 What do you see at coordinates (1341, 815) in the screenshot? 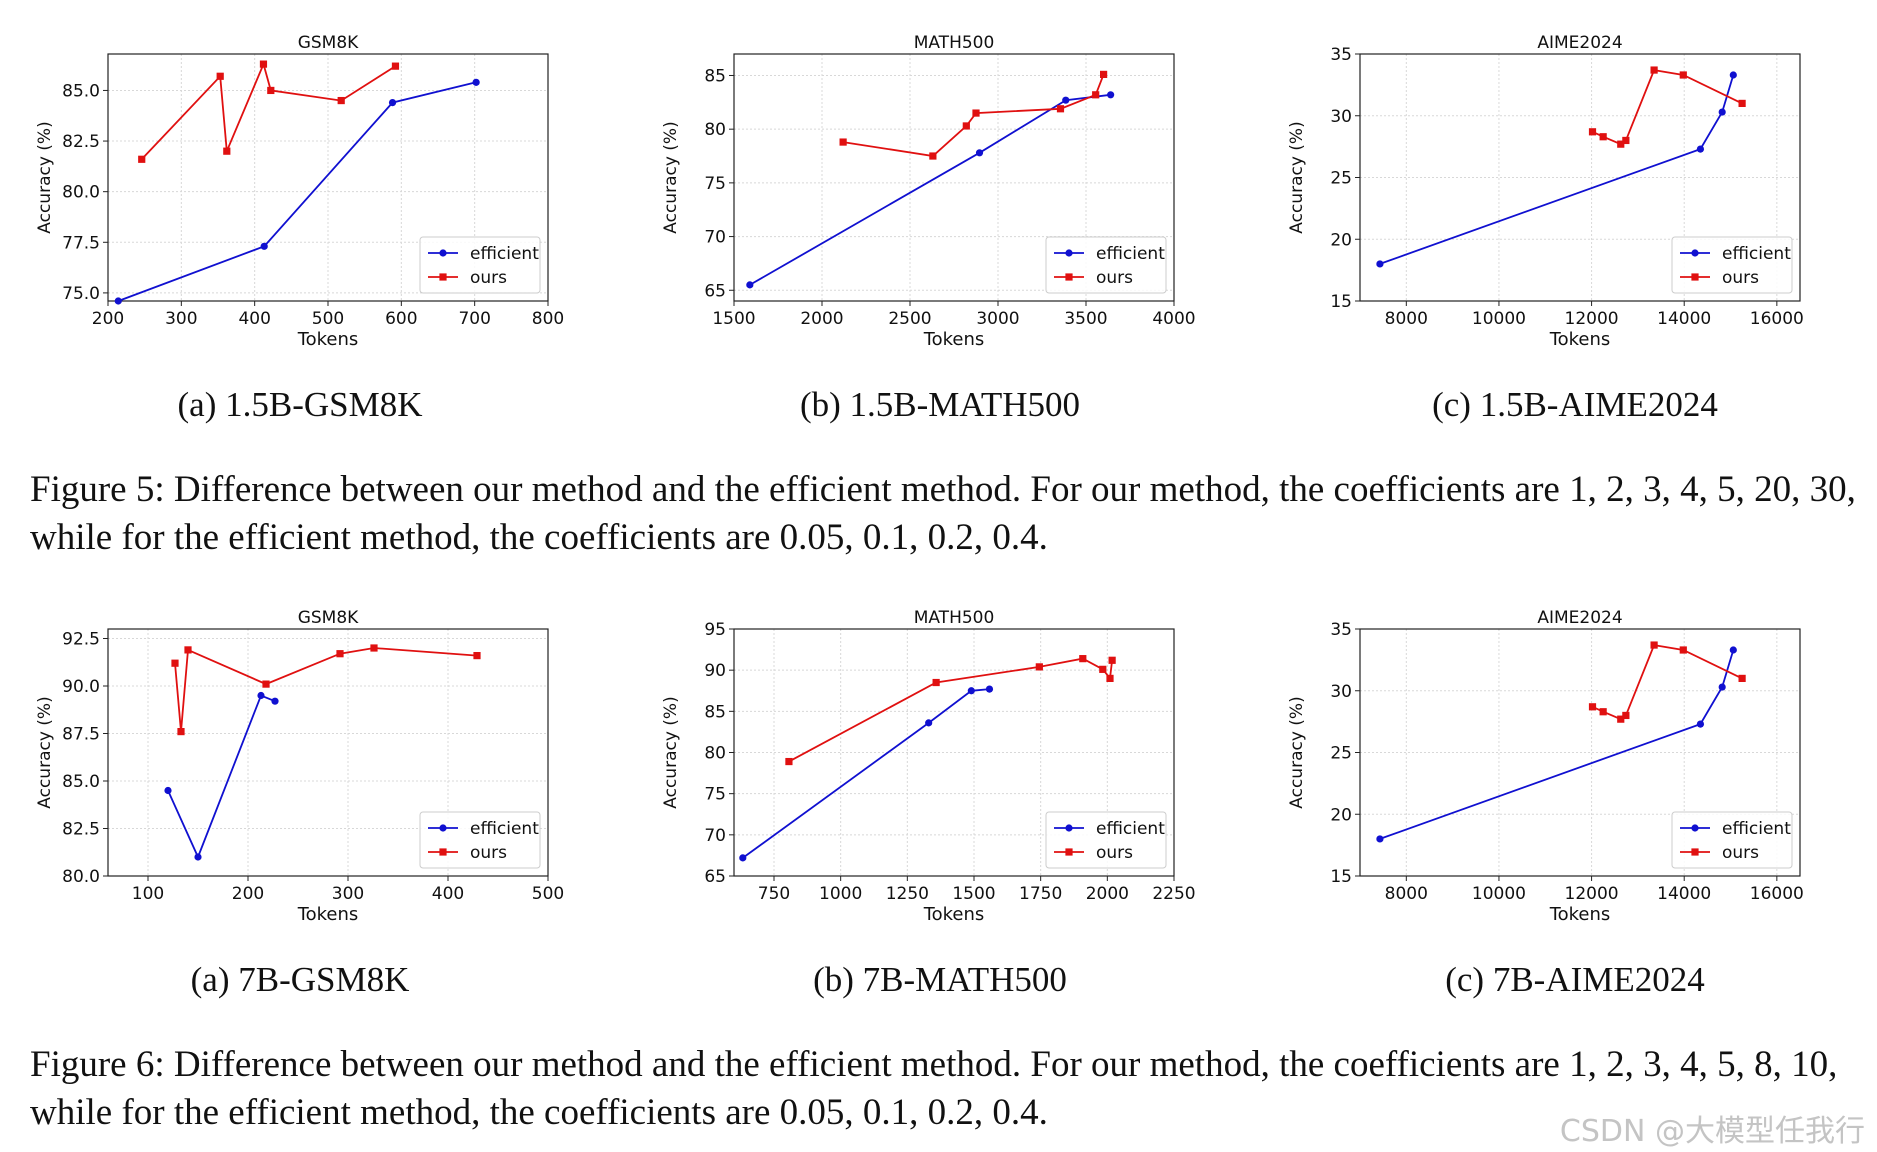
I see `y-tick-label: 20` at bounding box center [1341, 815].